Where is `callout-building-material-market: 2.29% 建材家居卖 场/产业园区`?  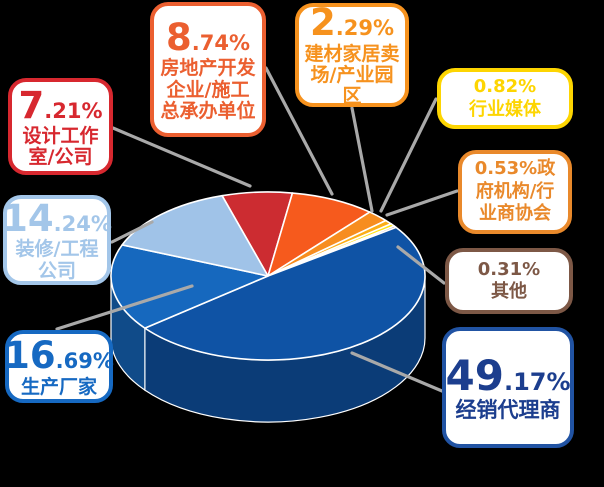 callout-building-material-market: 2.29% 建材家居卖 场/产业园区 is located at coordinates (352, 54).